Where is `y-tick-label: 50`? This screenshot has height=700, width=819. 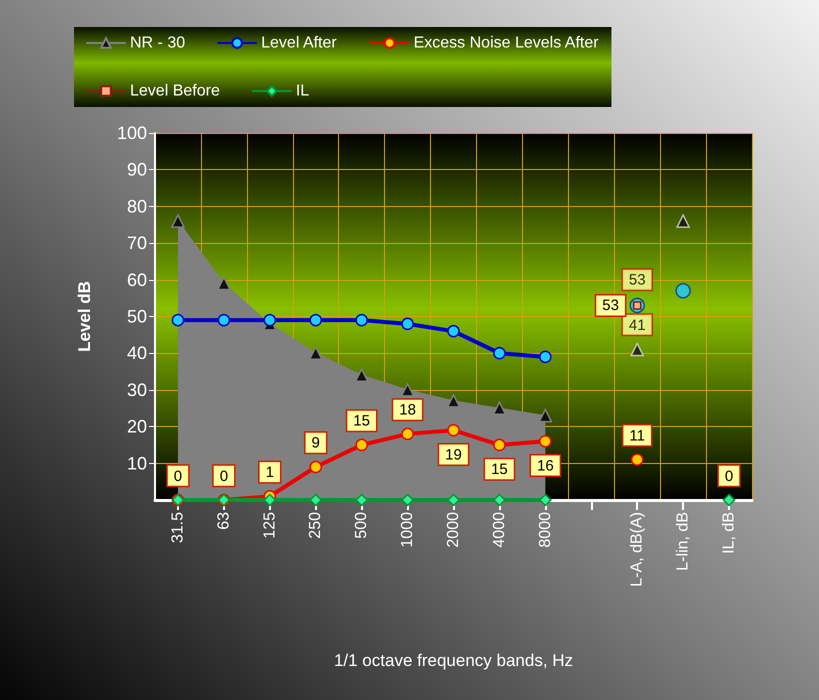
y-tick-label: 50 is located at coordinates (136, 316).